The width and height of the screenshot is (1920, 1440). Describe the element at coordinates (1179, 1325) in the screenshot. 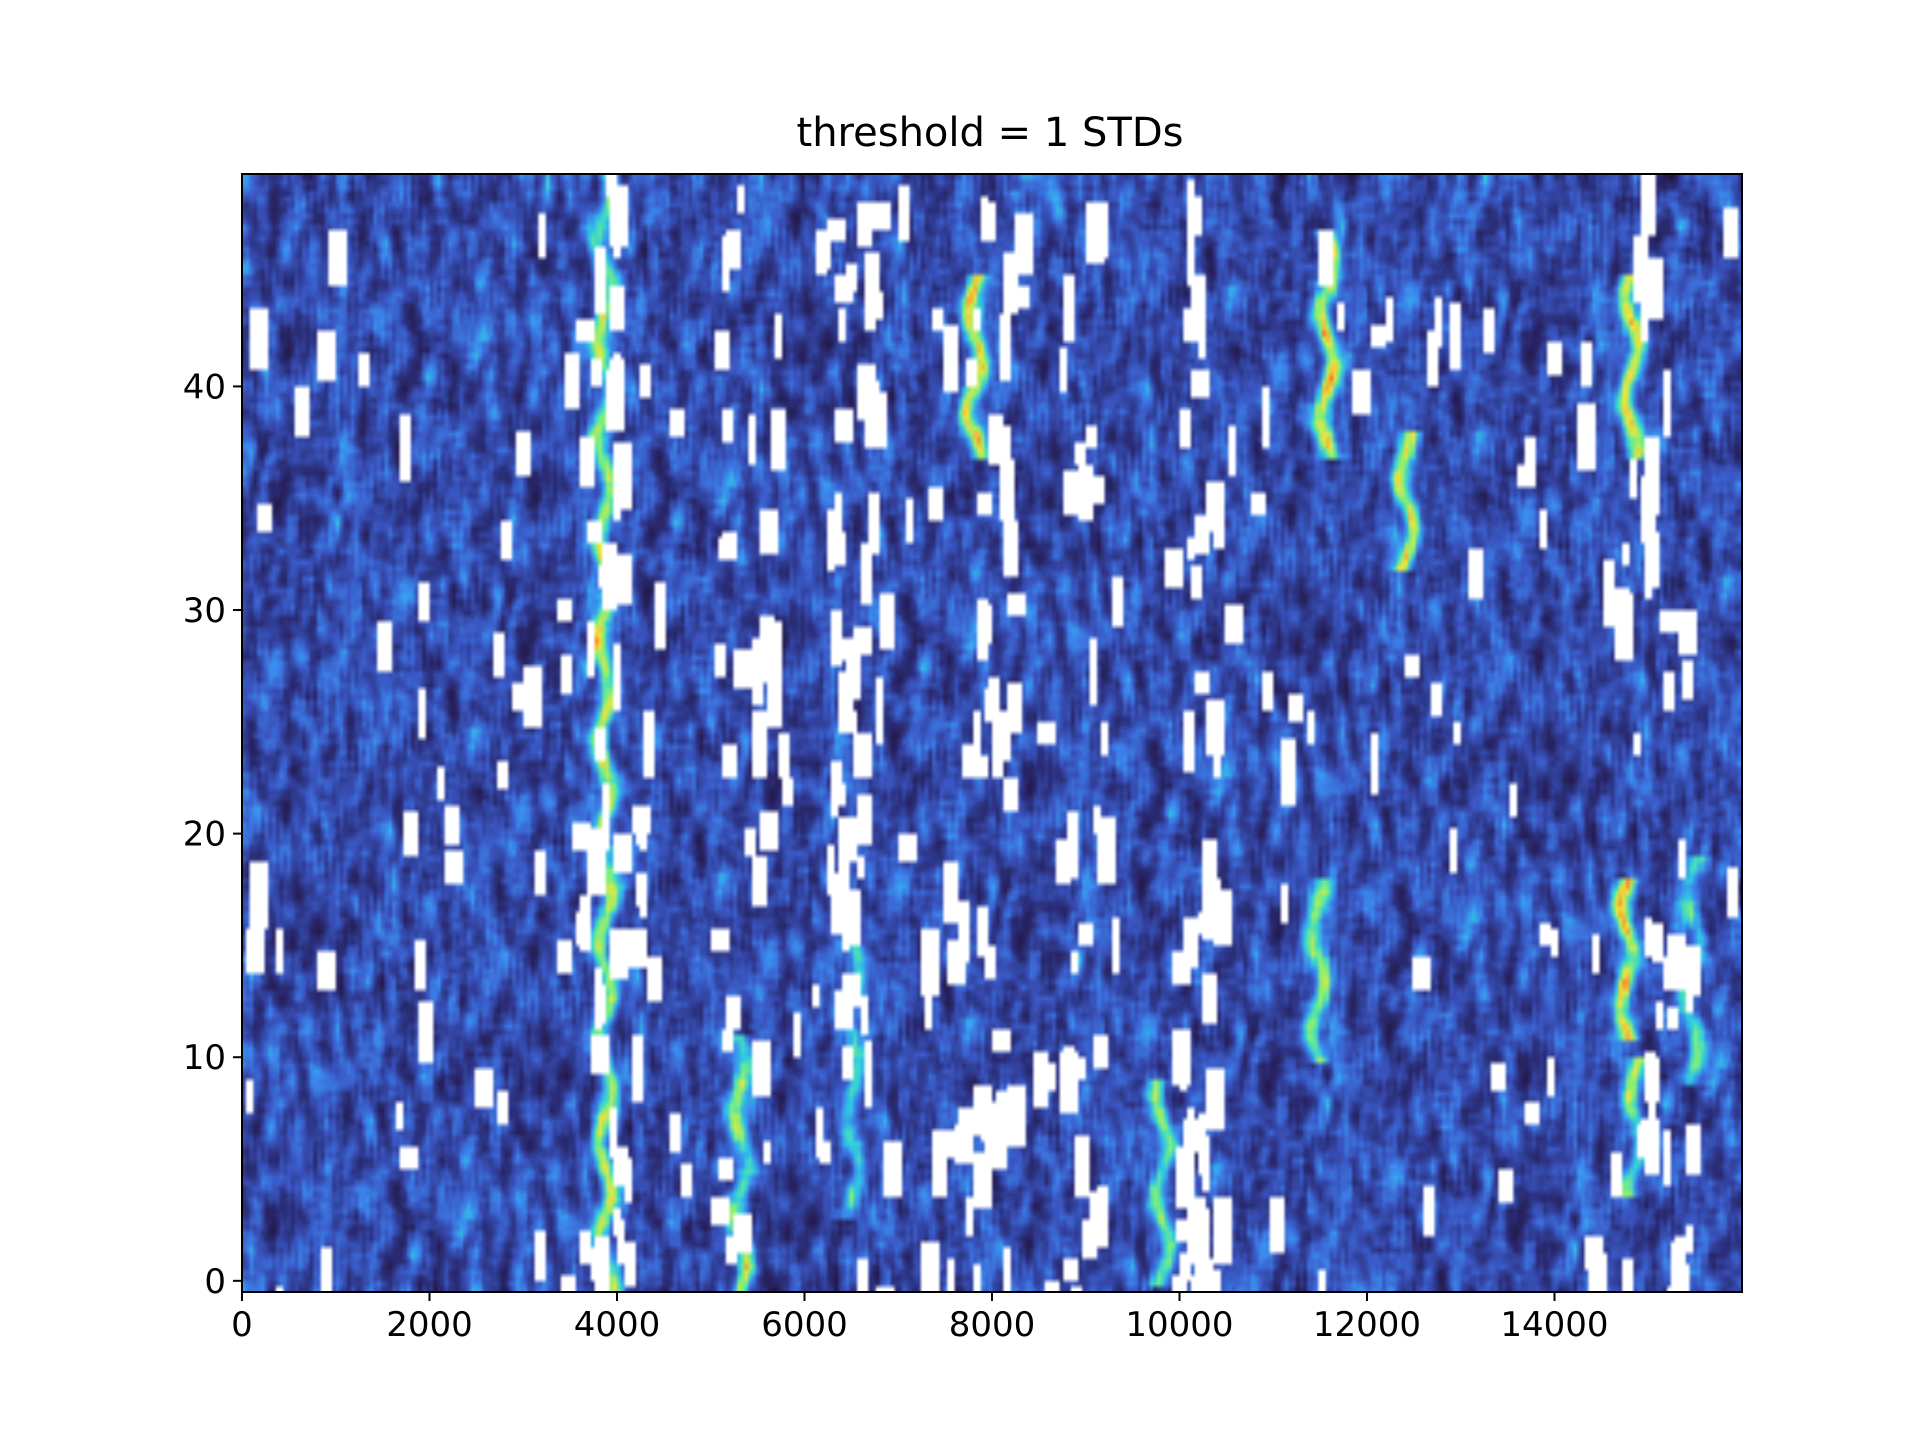

I see `x-tick-label: 10000` at that location.